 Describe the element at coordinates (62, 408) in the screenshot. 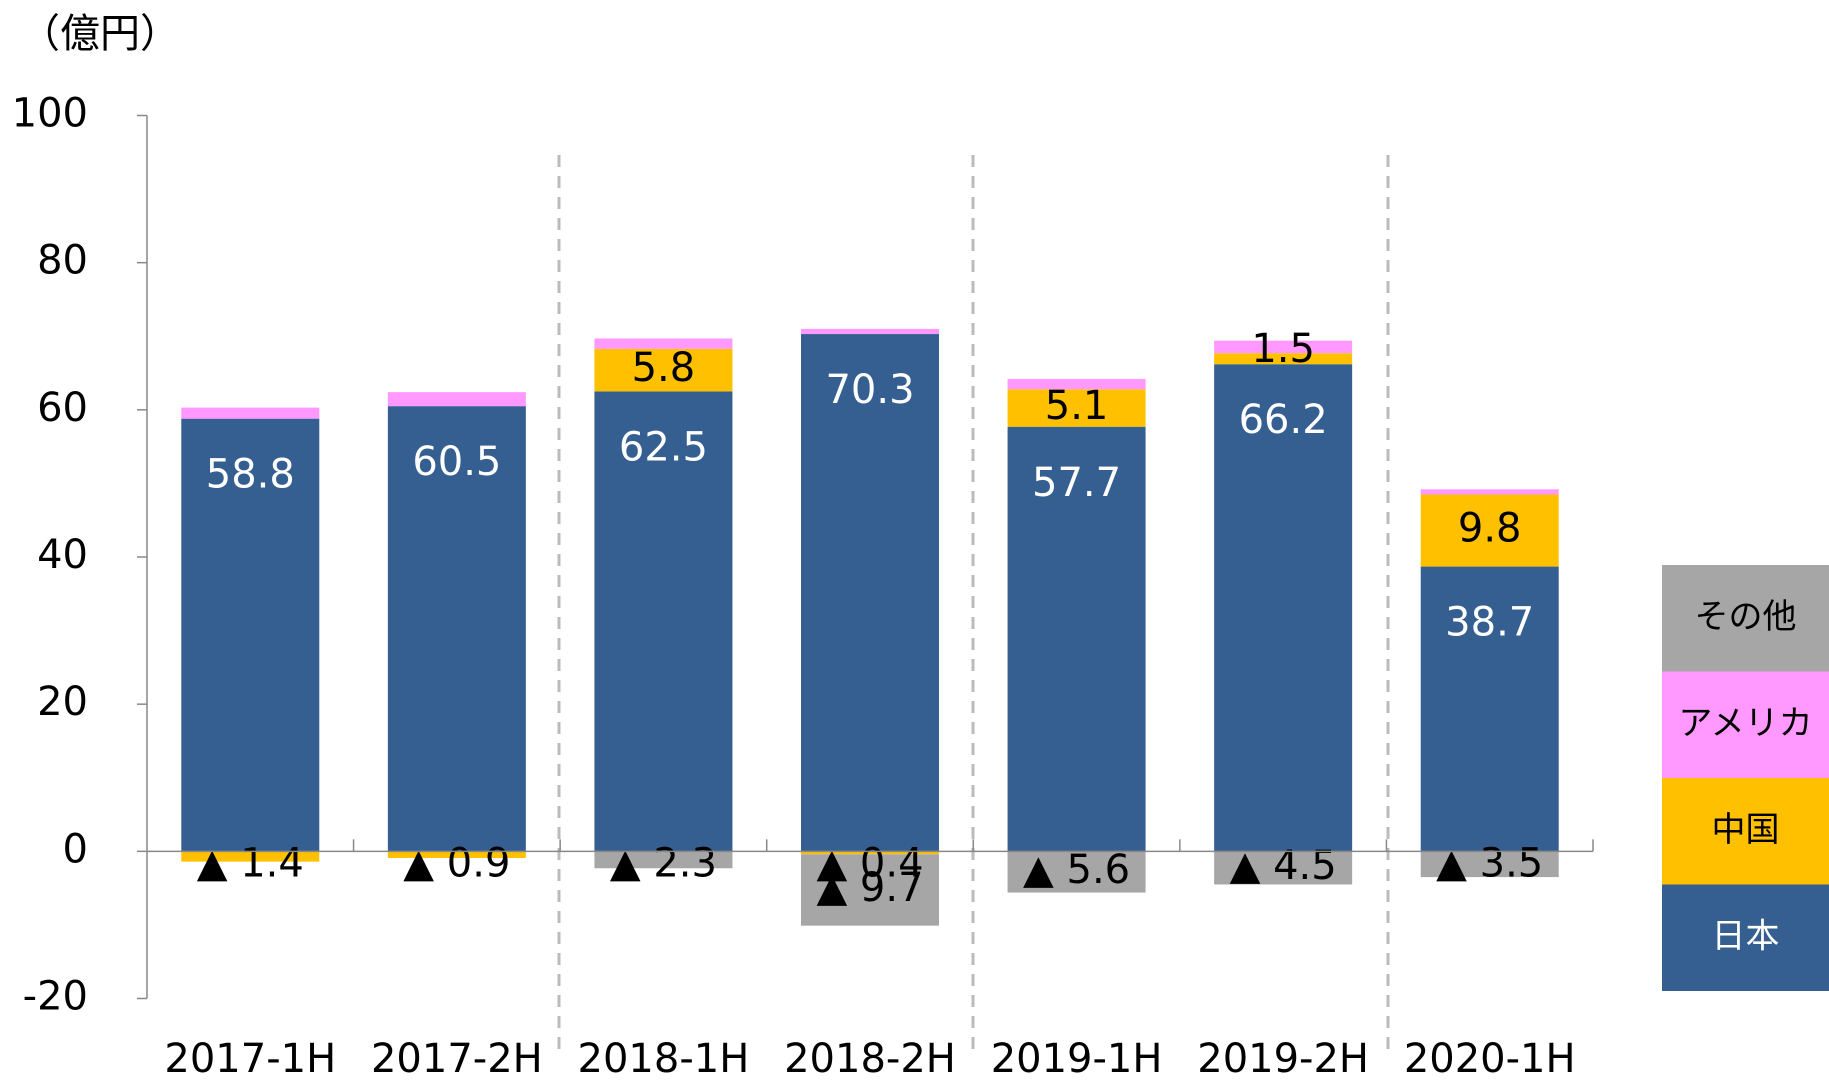

I see `y-tick-label: 60` at that location.